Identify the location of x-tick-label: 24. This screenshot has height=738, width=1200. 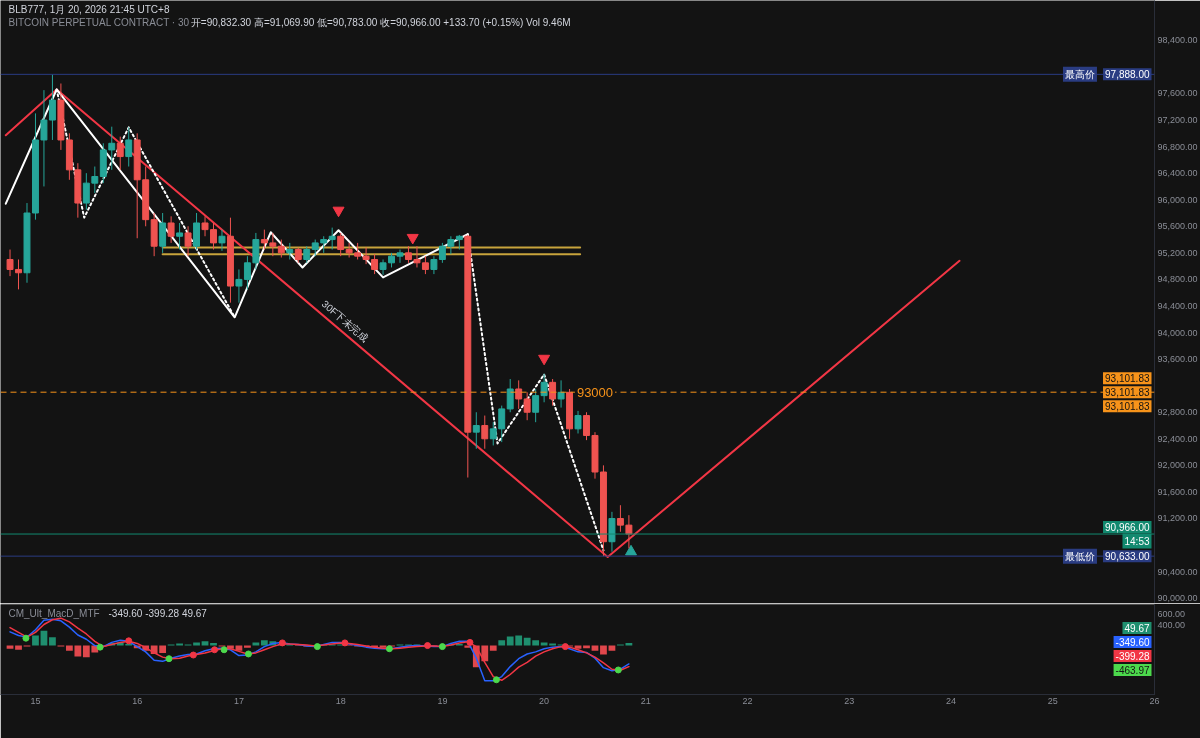
(951, 700).